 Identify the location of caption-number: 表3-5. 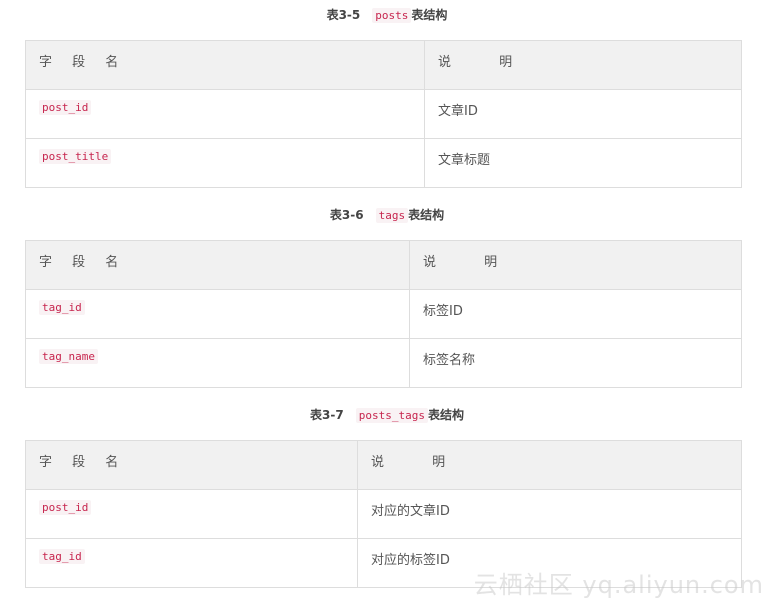
(343, 15).